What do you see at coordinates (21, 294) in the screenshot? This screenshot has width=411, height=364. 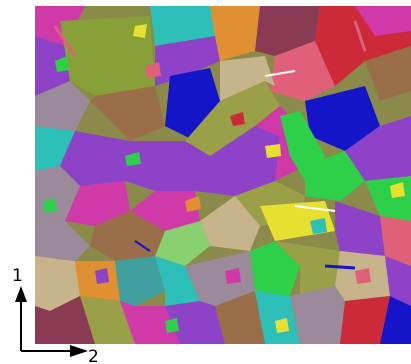 I see `axis-1-arrowhead` at bounding box center [21, 294].